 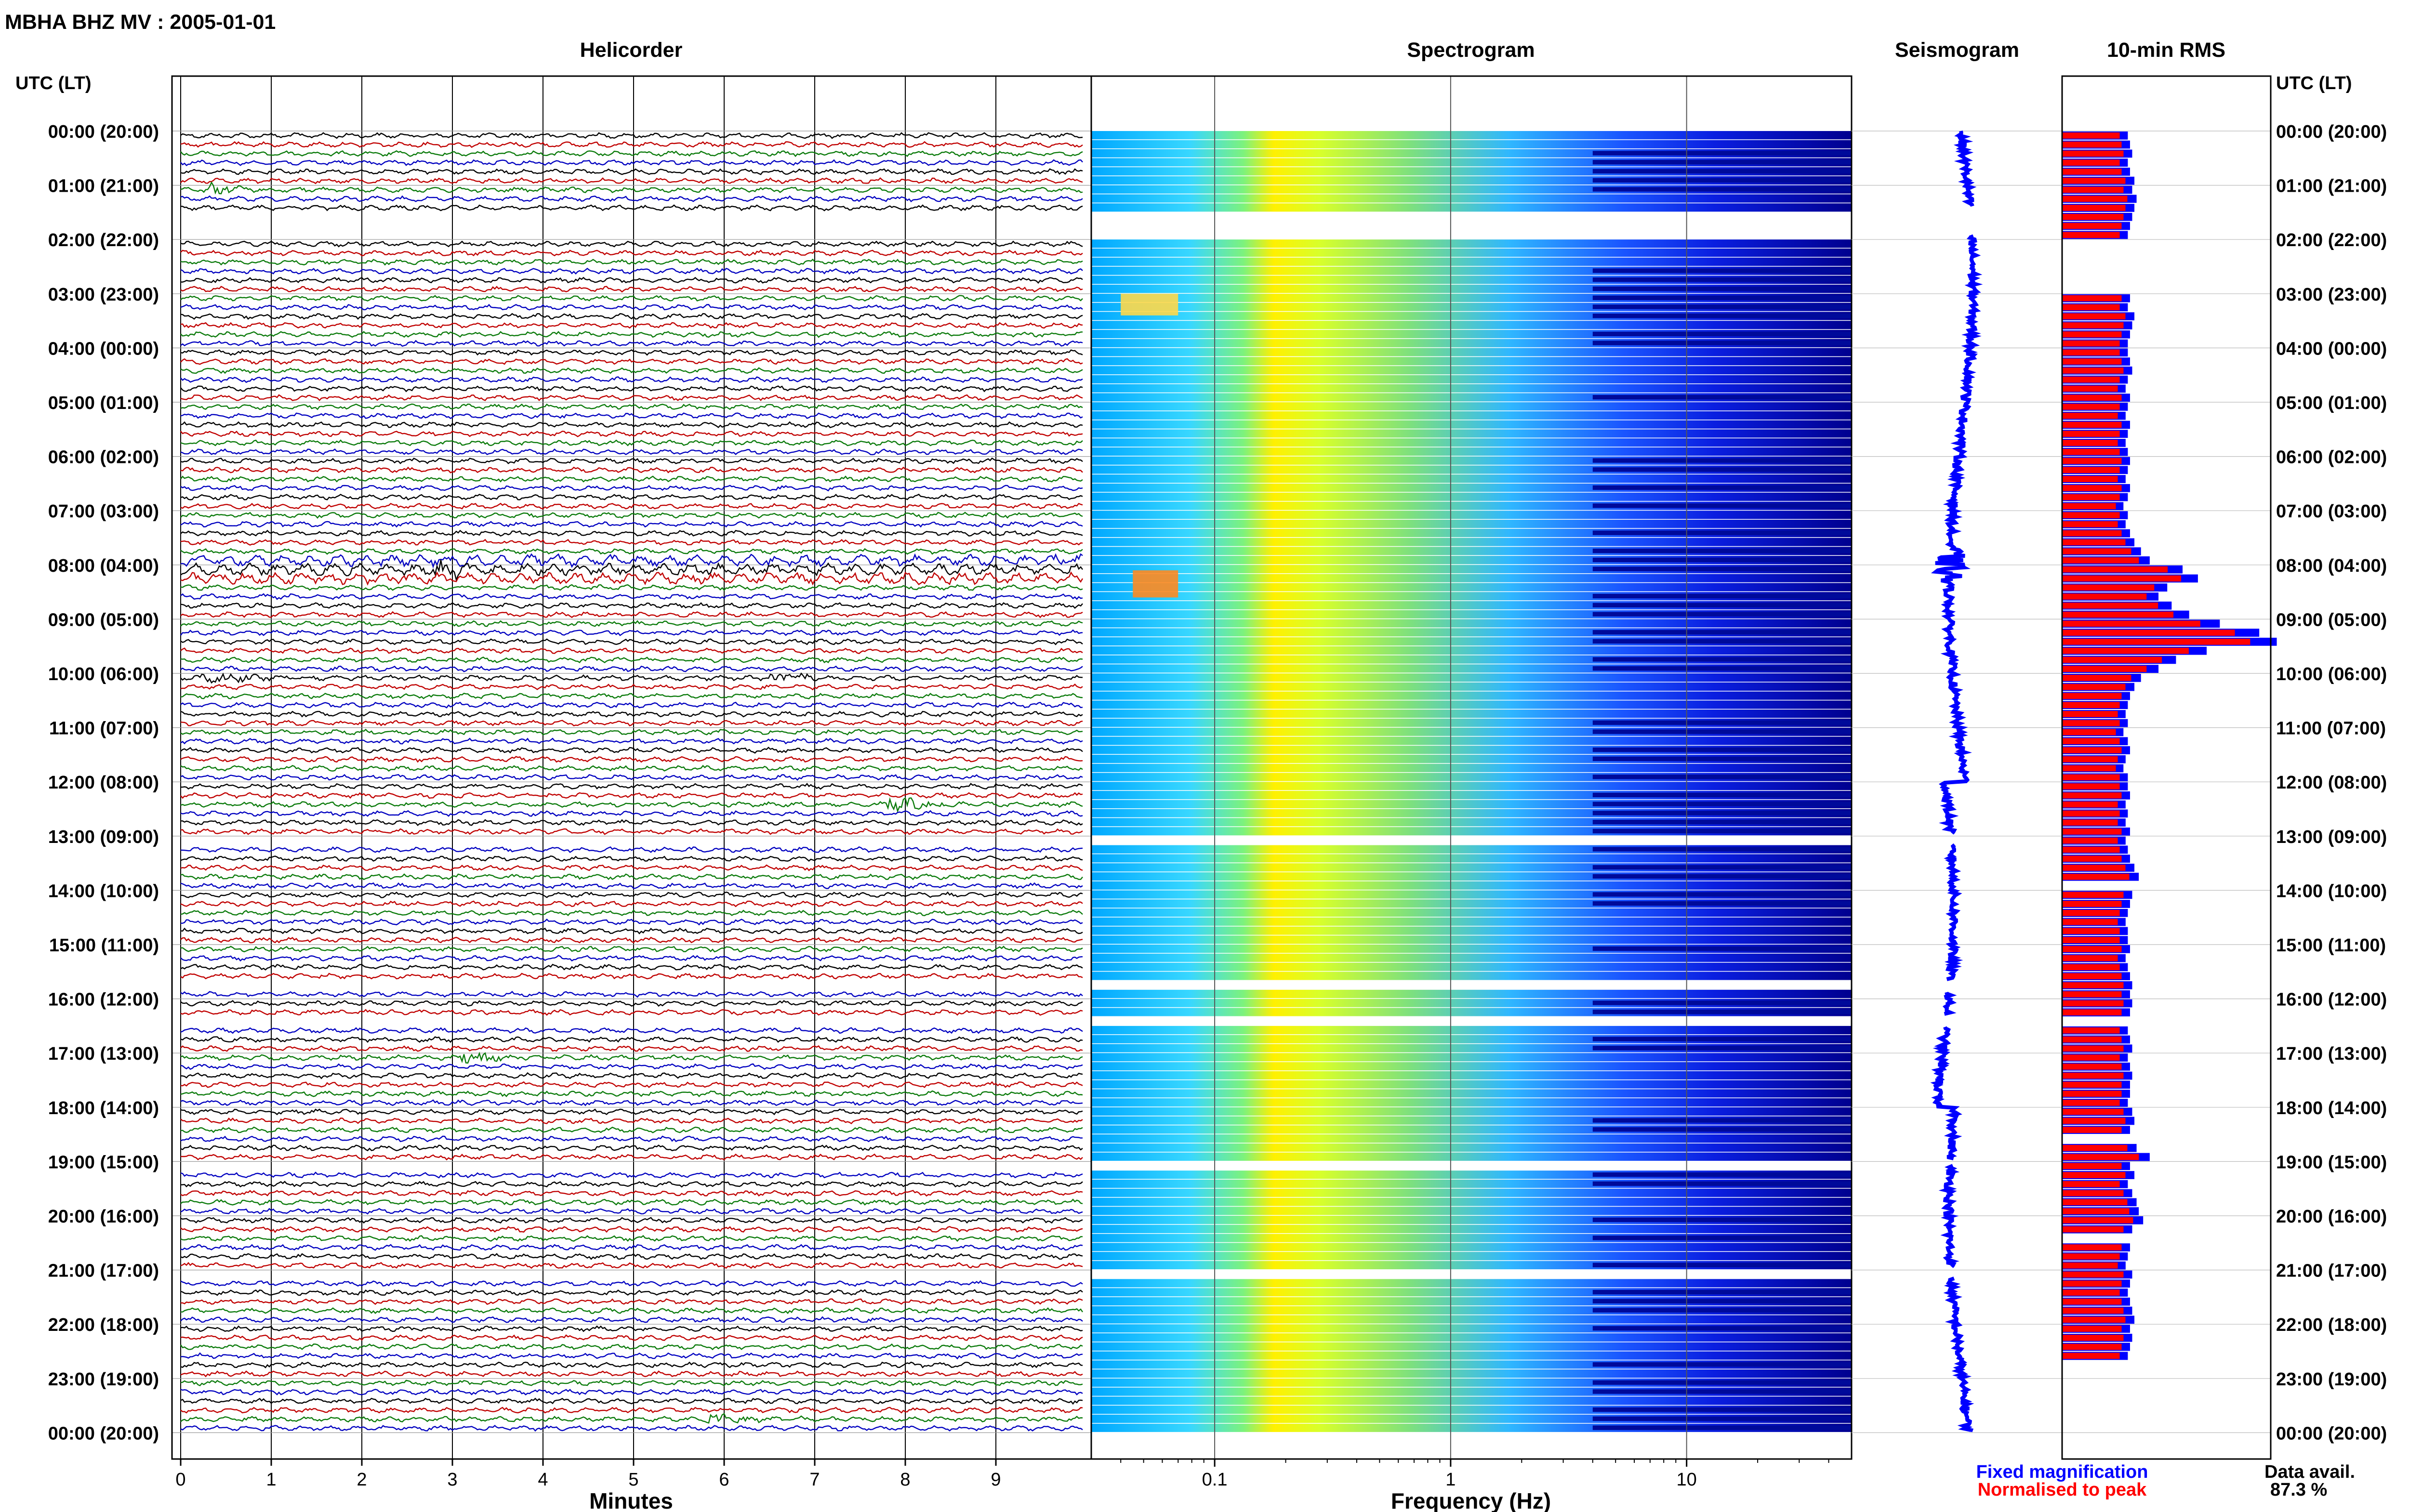 I want to click on hour-label: 19:00 (15:00), so click(x=103, y=1162).